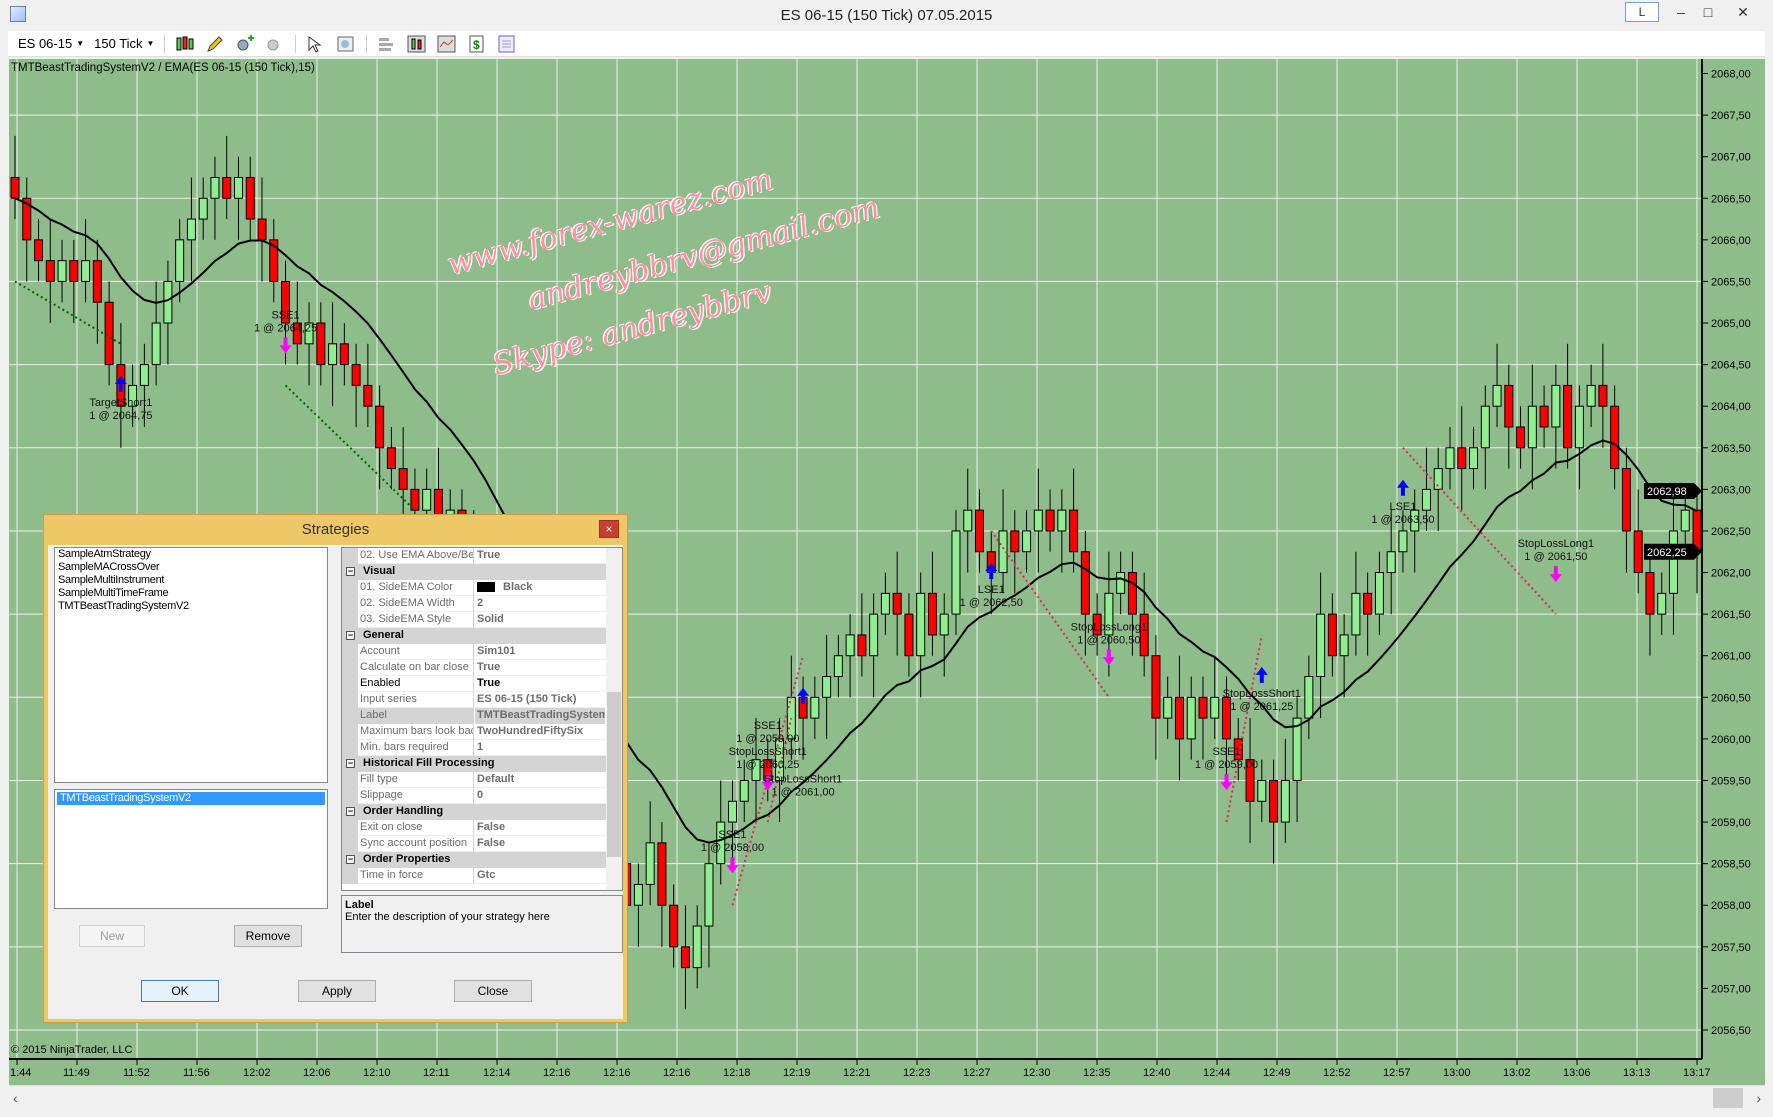  Describe the element at coordinates (1731, 574) in the screenshot. I see `price-tick-label: 2062,00` at that location.